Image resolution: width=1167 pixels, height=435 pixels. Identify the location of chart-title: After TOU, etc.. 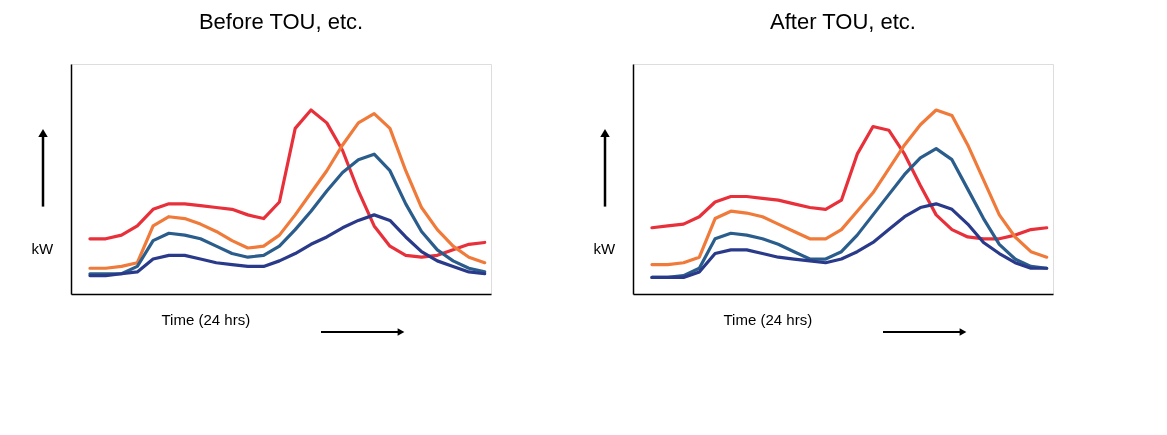
(843, 21).